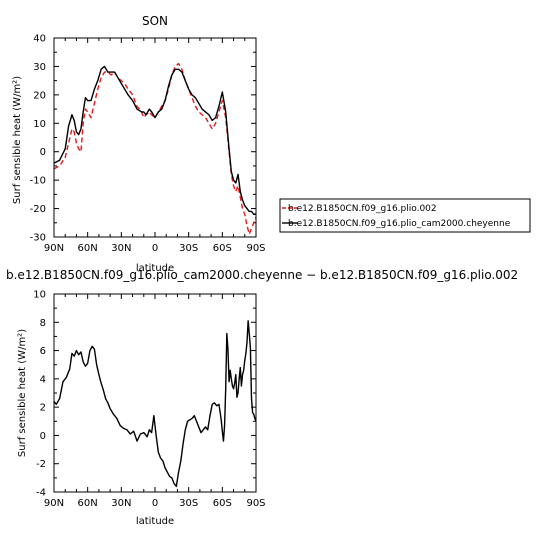  I want to click on y-tick-label: -20, so click(38, 209).